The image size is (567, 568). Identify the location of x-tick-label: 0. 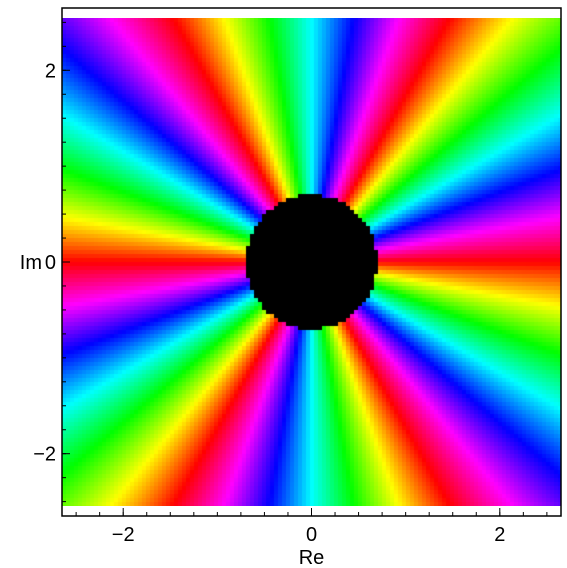
(311, 535).